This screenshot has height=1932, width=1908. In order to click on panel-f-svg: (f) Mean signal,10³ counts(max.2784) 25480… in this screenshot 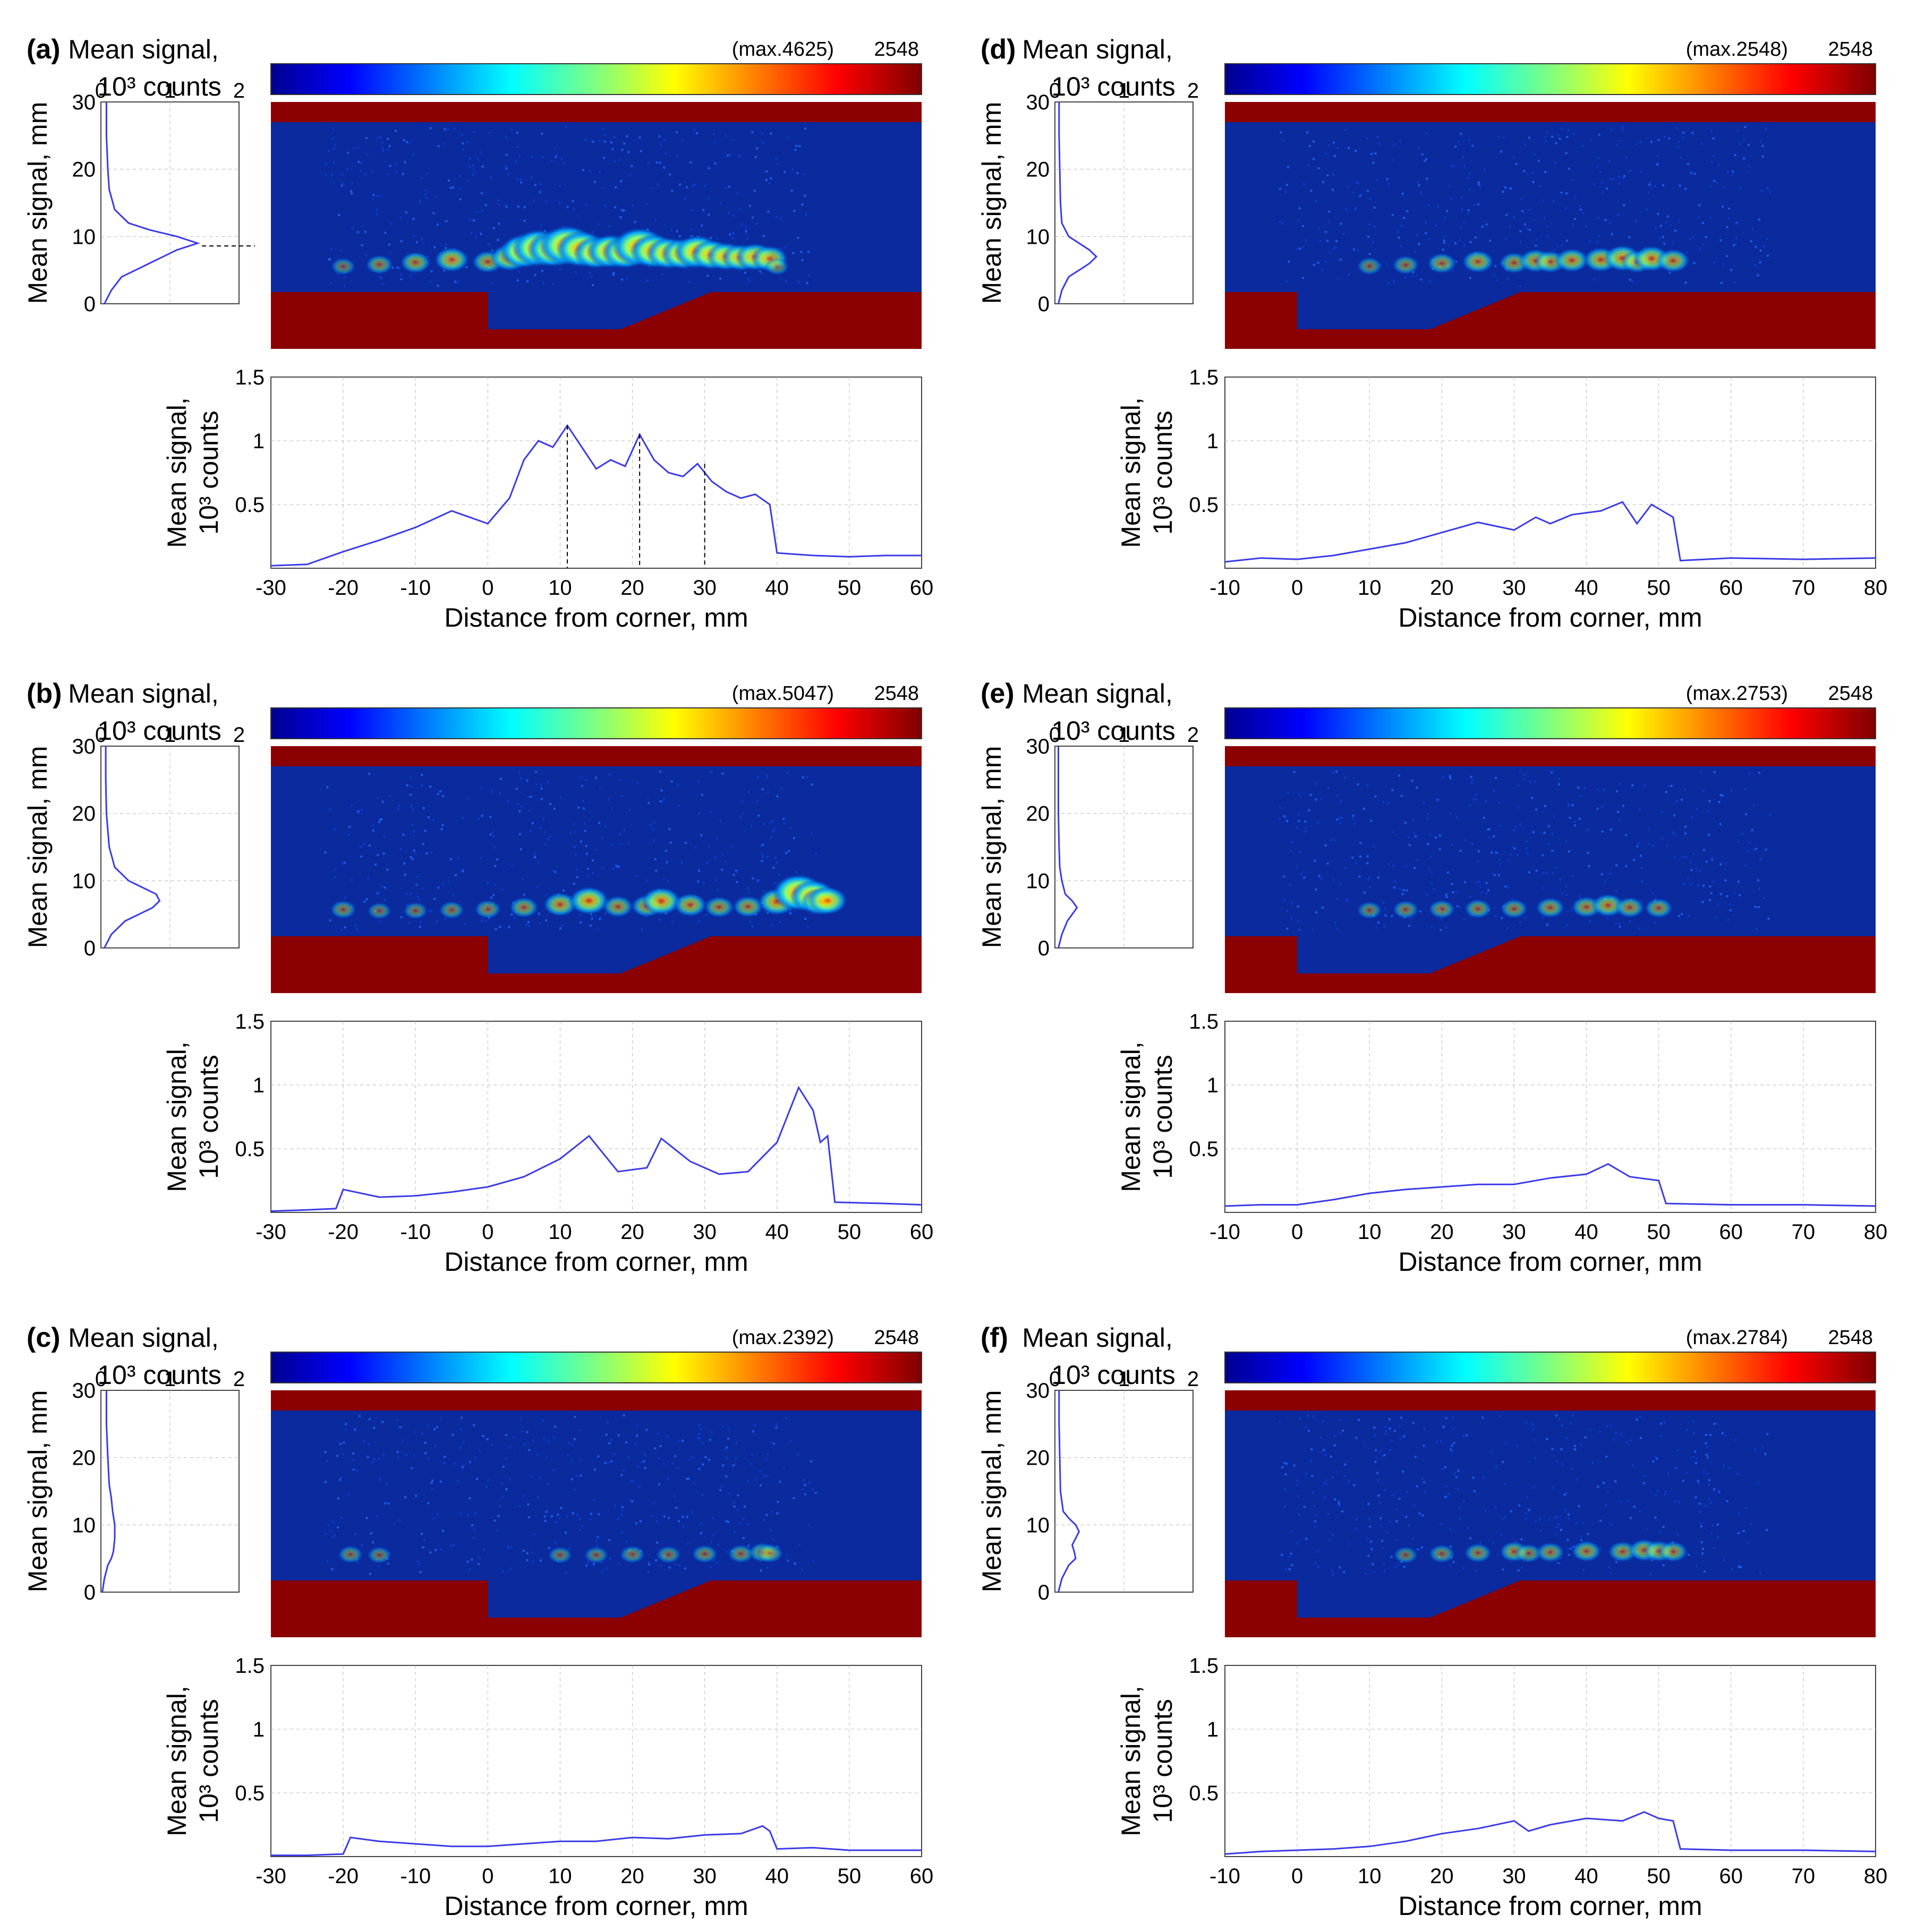, I will do `click(1432, 1621)`.